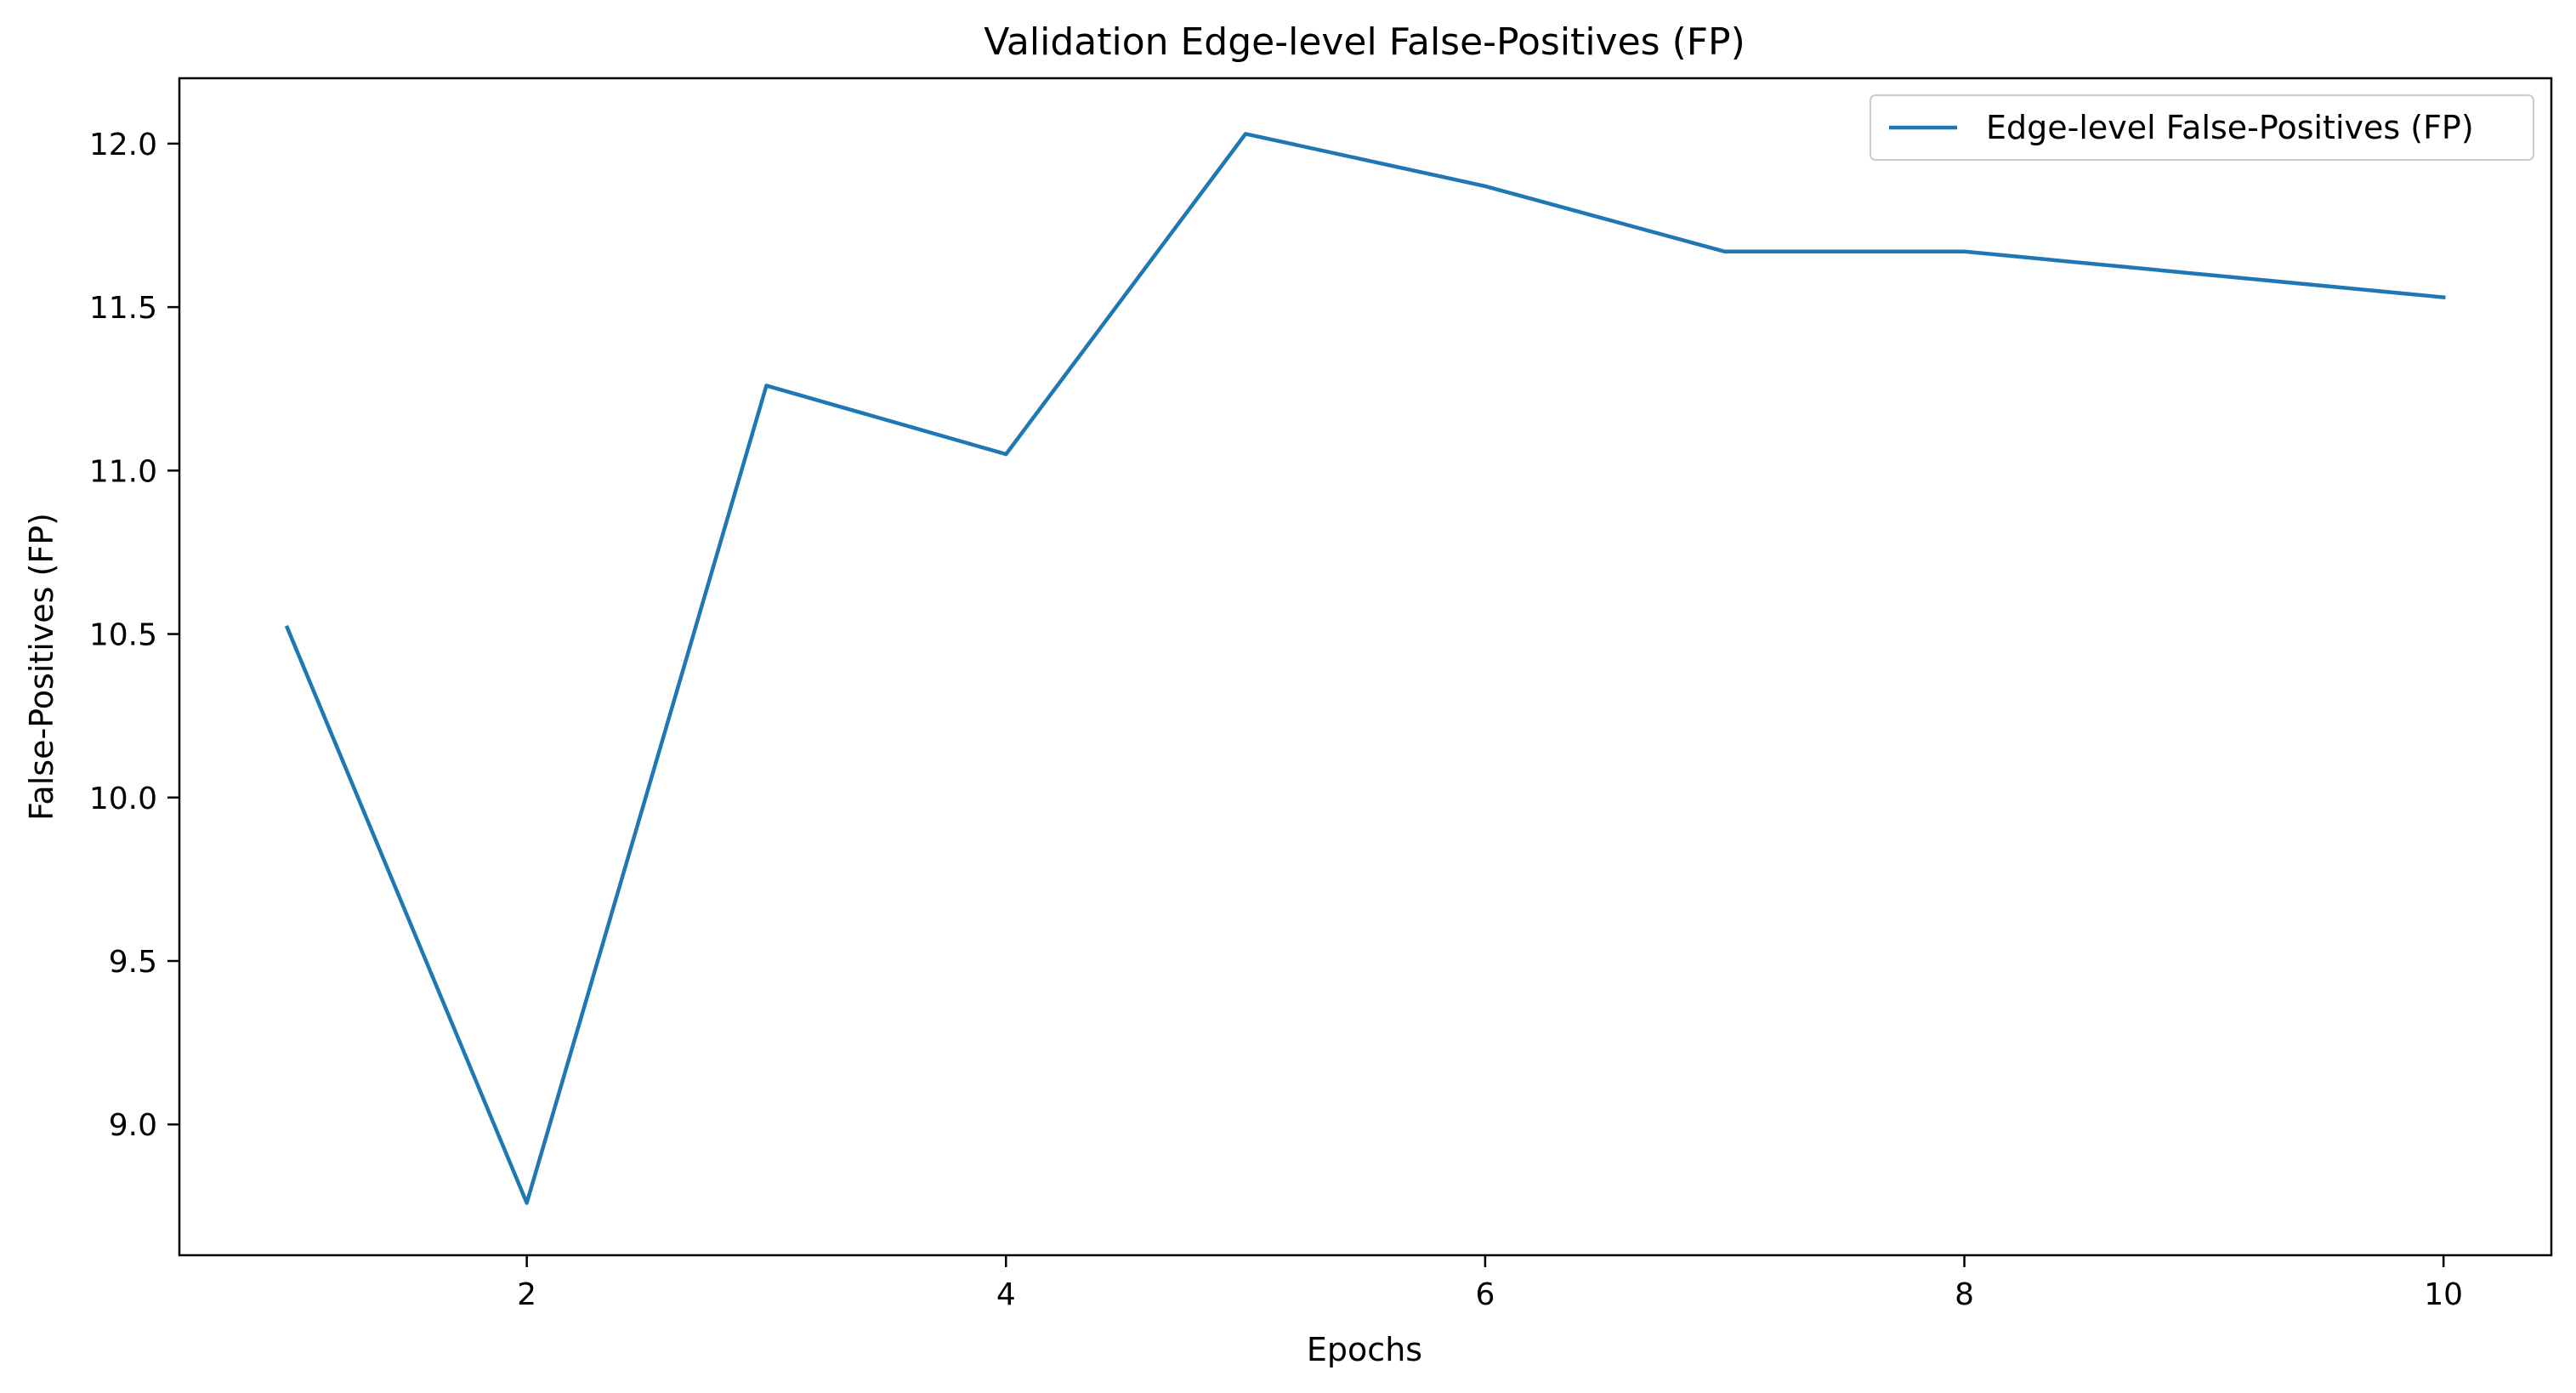 This screenshot has width=2576, height=1393. Describe the element at coordinates (527, 1294) in the screenshot. I see `x-tick-label: 2` at that location.